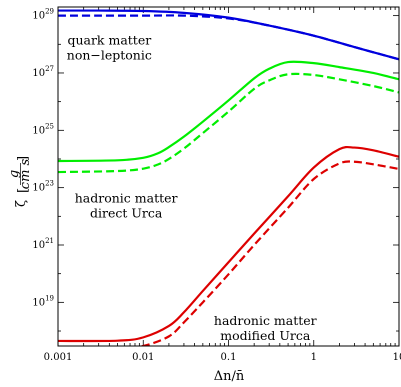 The image size is (401, 387). What do you see at coordinates (109, 47) in the screenshot?
I see `annotation-0: quark matter non−leptonic` at bounding box center [109, 47].